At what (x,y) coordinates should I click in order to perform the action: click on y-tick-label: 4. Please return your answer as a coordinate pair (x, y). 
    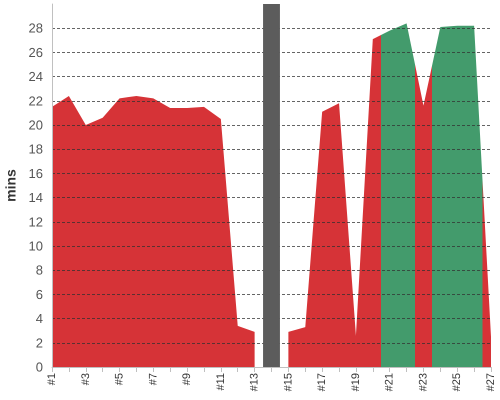
    Looking at the image, I should click on (39, 318).